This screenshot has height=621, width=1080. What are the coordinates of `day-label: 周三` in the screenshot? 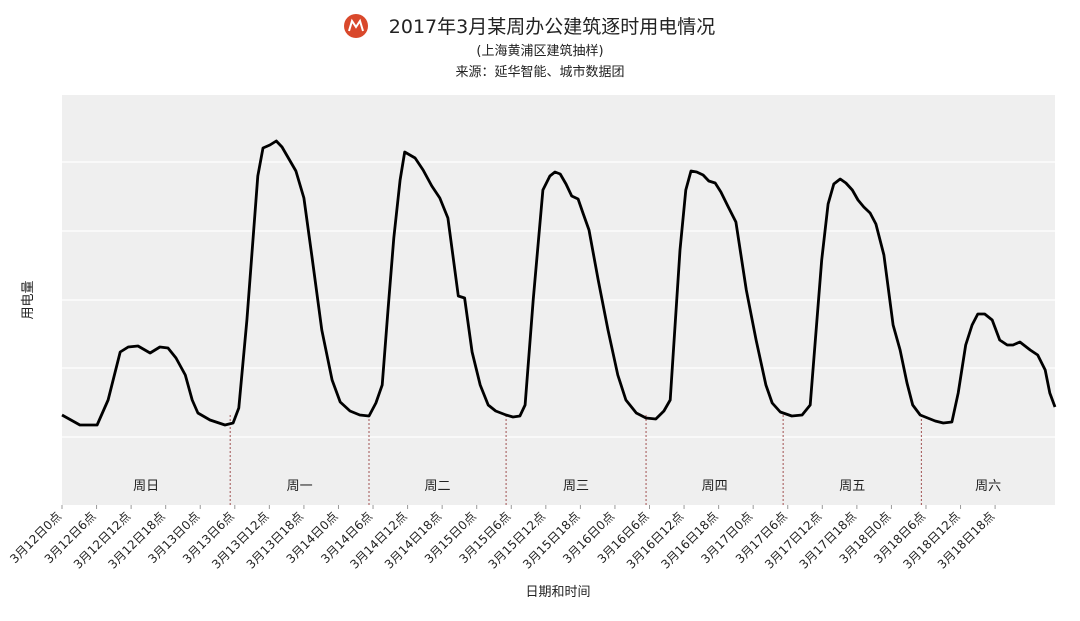 It's located at (576, 486).